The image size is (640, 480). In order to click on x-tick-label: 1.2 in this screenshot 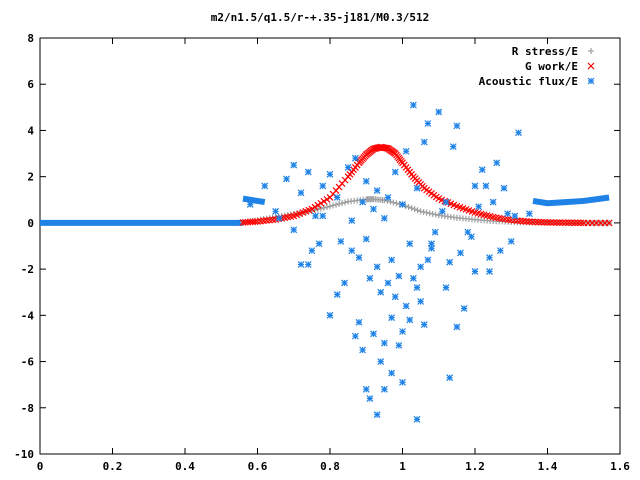, I will do `click(475, 466)`.